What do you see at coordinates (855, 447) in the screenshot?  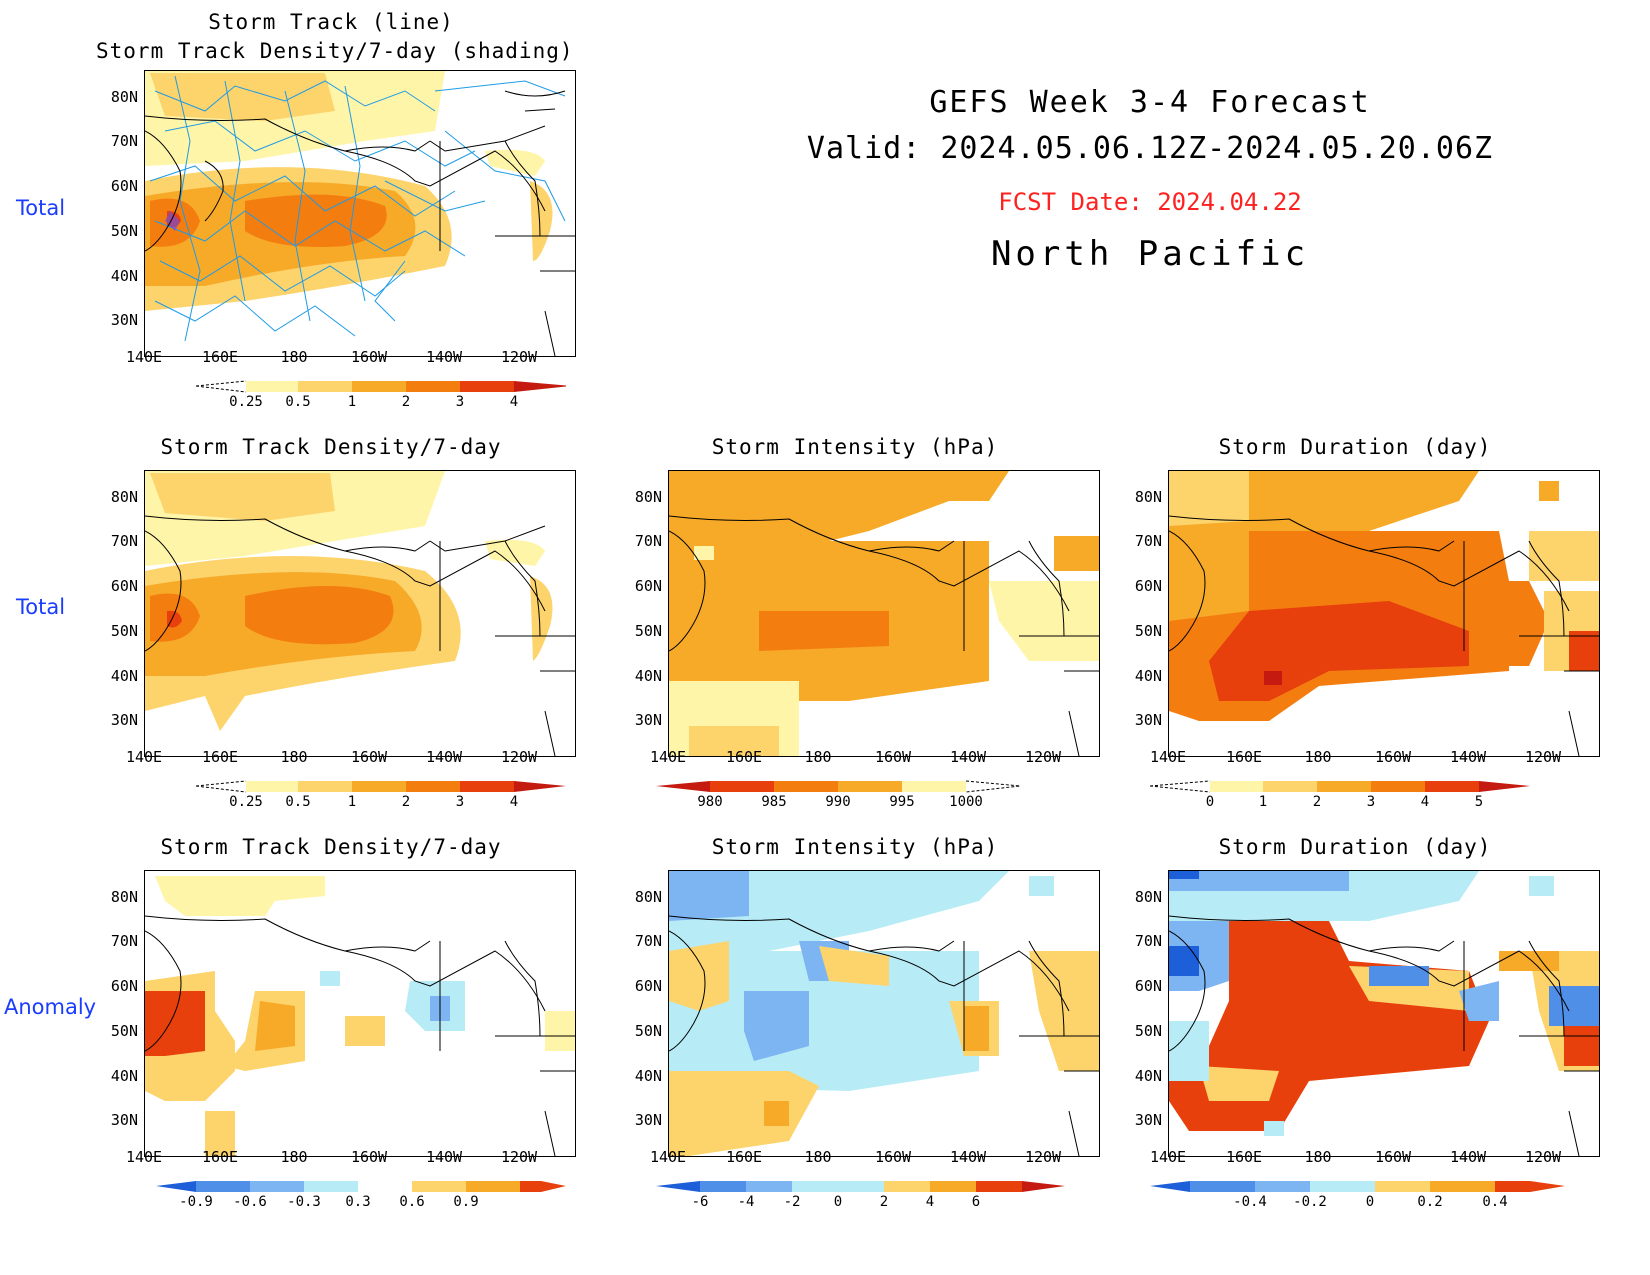 I see `panel-title: Storm Intensity (hPa)` at bounding box center [855, 447].